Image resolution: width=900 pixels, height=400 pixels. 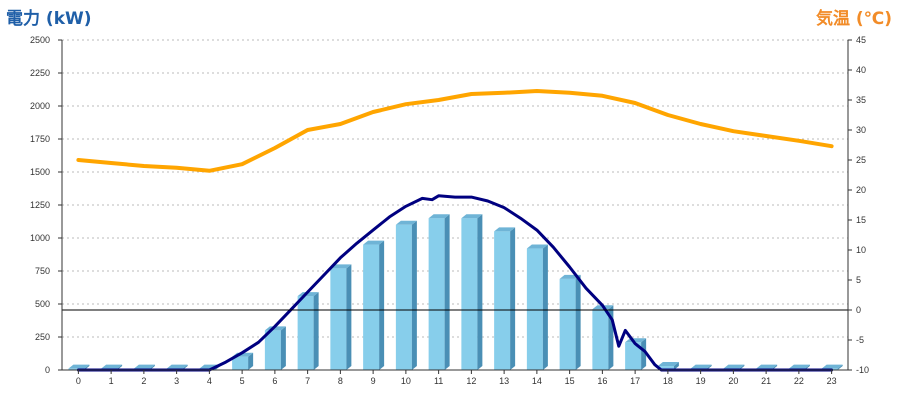 What do you see at coordinates (42, 271) in the screenshot?
I see `left-tick-label: 750` at bounding box center [42, 271].